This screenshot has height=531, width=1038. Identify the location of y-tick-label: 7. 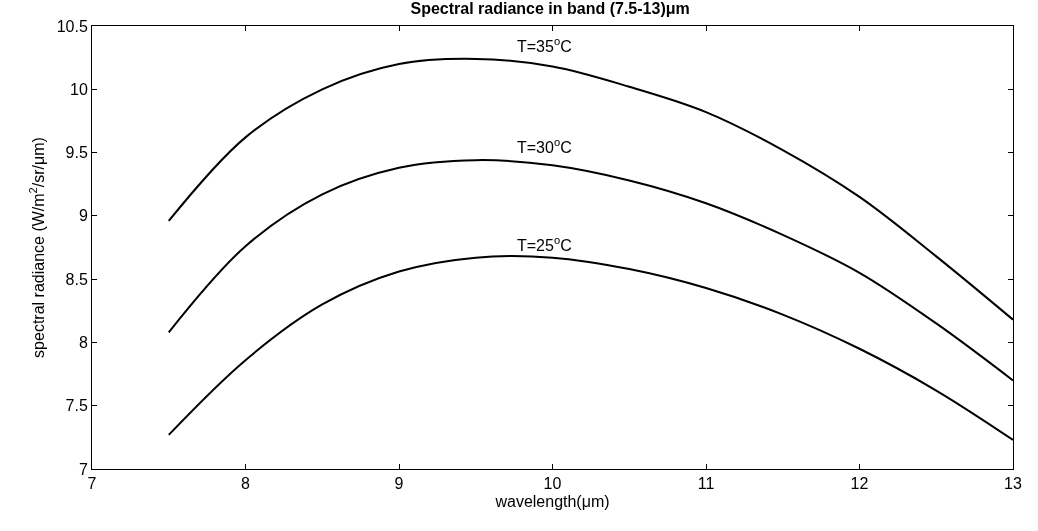
(83, 469).